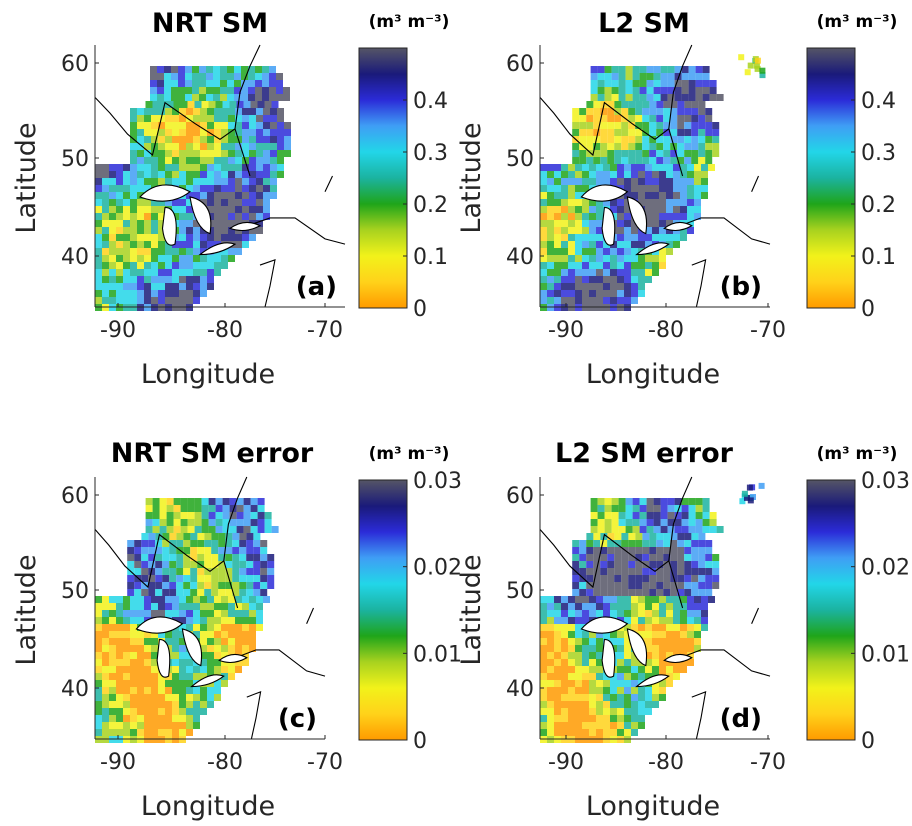  What do you see at coordinates (741, 287) in the screenshot?
I see `panel-label: (b)` at bounding box center [741, 287].